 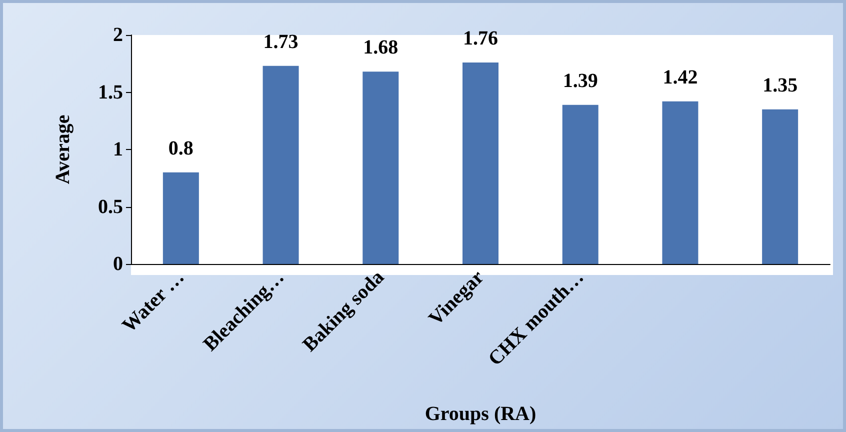 I want to click on data-label: 1.73, so click(x=280, y=41).